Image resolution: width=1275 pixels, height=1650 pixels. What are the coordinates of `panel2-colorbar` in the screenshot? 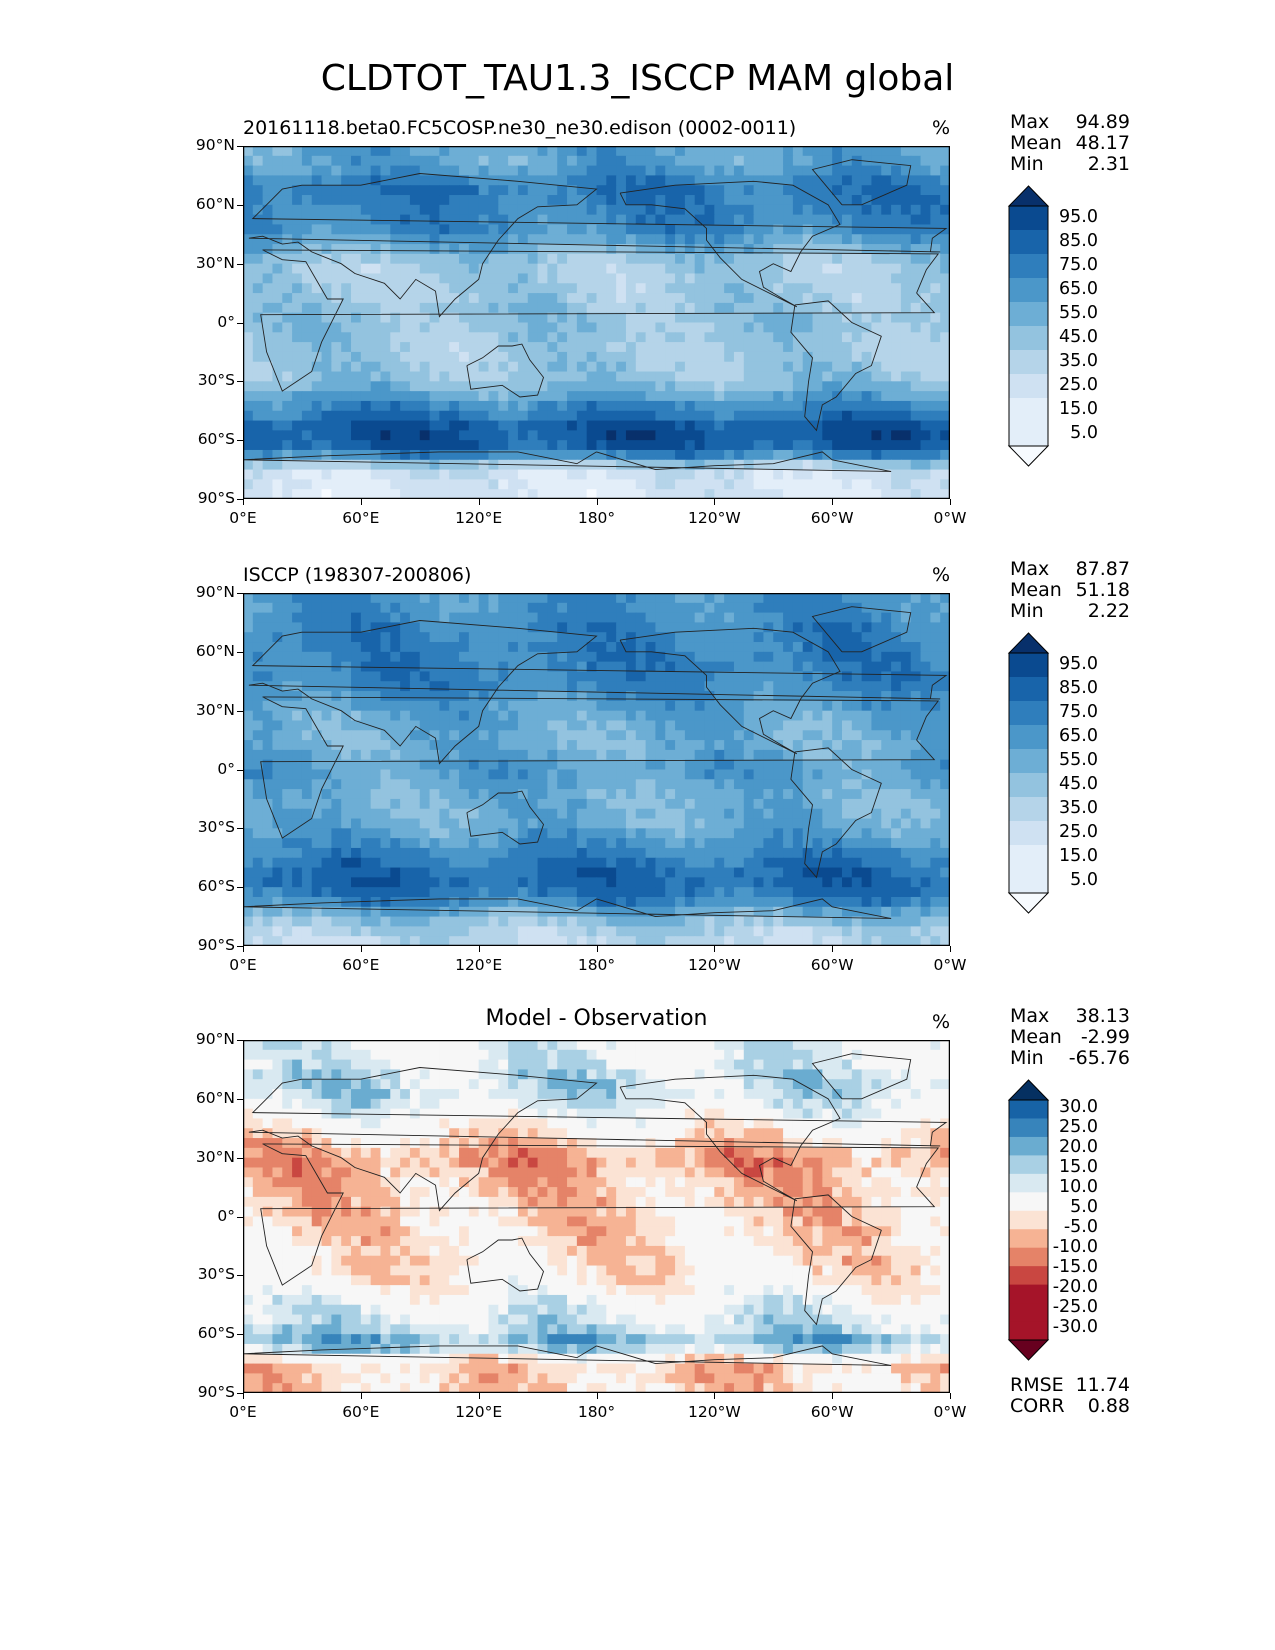 It's located at (1028, 773).